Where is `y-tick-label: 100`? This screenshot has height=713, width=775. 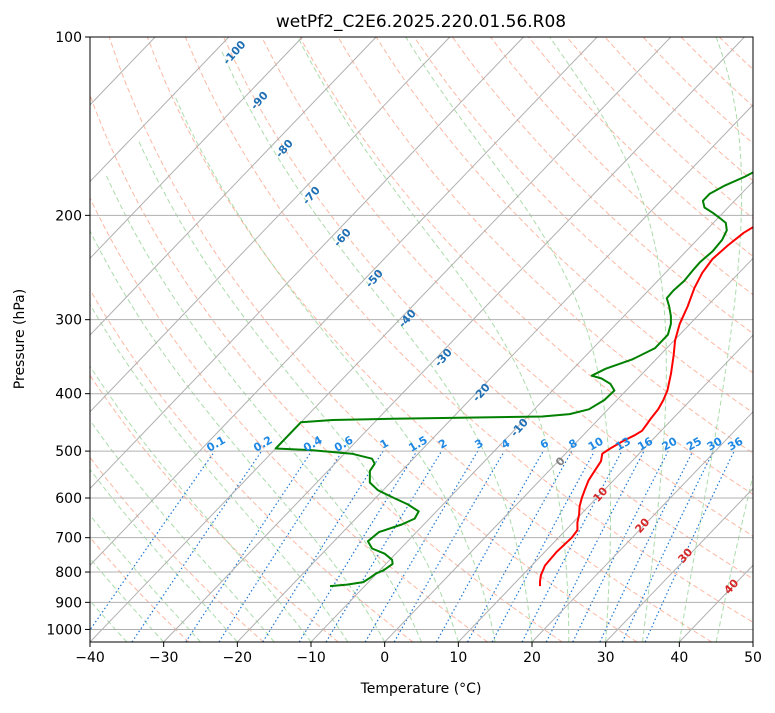
y-tick-label: 100 is located at coordinates (68, 38).